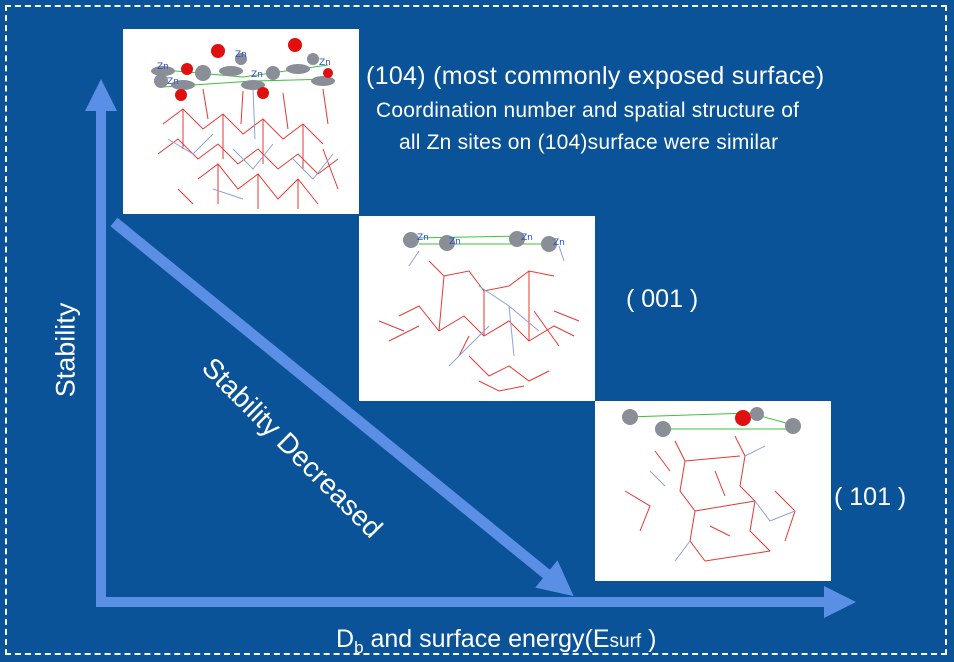  What do you see at coordinates (595, 76) in the screenshot?
I see `surface-104-title: (104) (most commonly exposed surface)` at bounding box center [595, 76].